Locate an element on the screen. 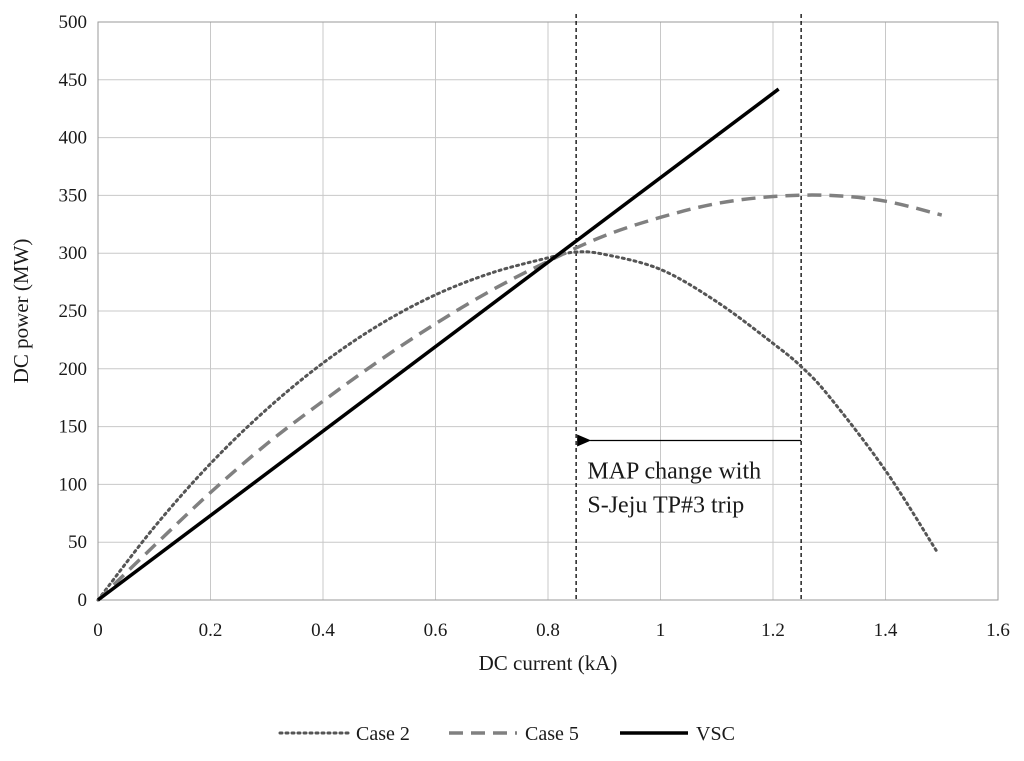 The width and height of the screenshot is (1024, 761). x-tick-label: 0.4 is located at coordinates (323, 630).